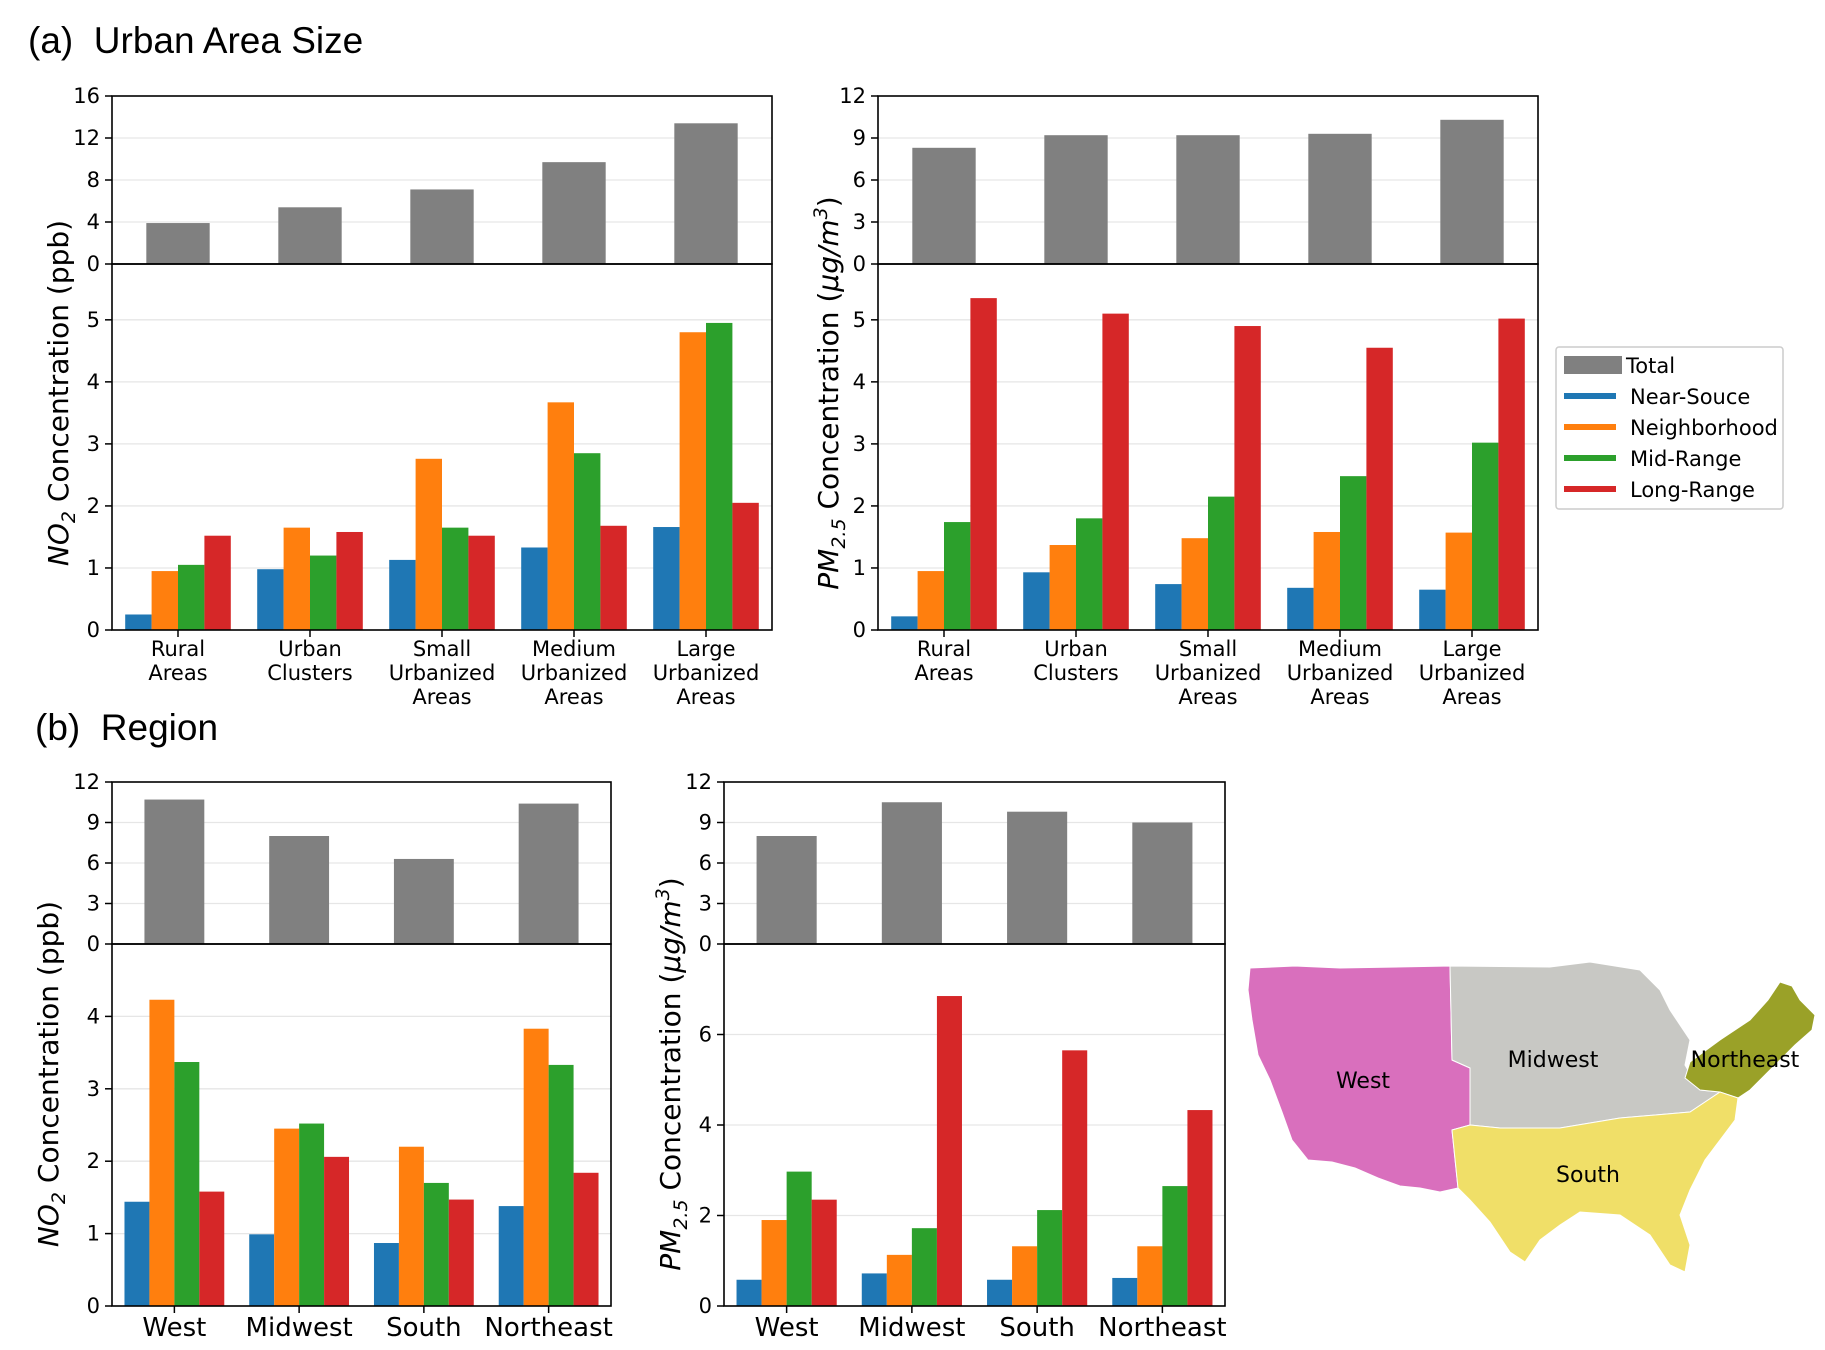 This screenshot has width=1825, height=1350. What do you see at coordinates (1595, 1182) in the screenshot?
I see `map-region-south` at bounding box center [1595, 1182].